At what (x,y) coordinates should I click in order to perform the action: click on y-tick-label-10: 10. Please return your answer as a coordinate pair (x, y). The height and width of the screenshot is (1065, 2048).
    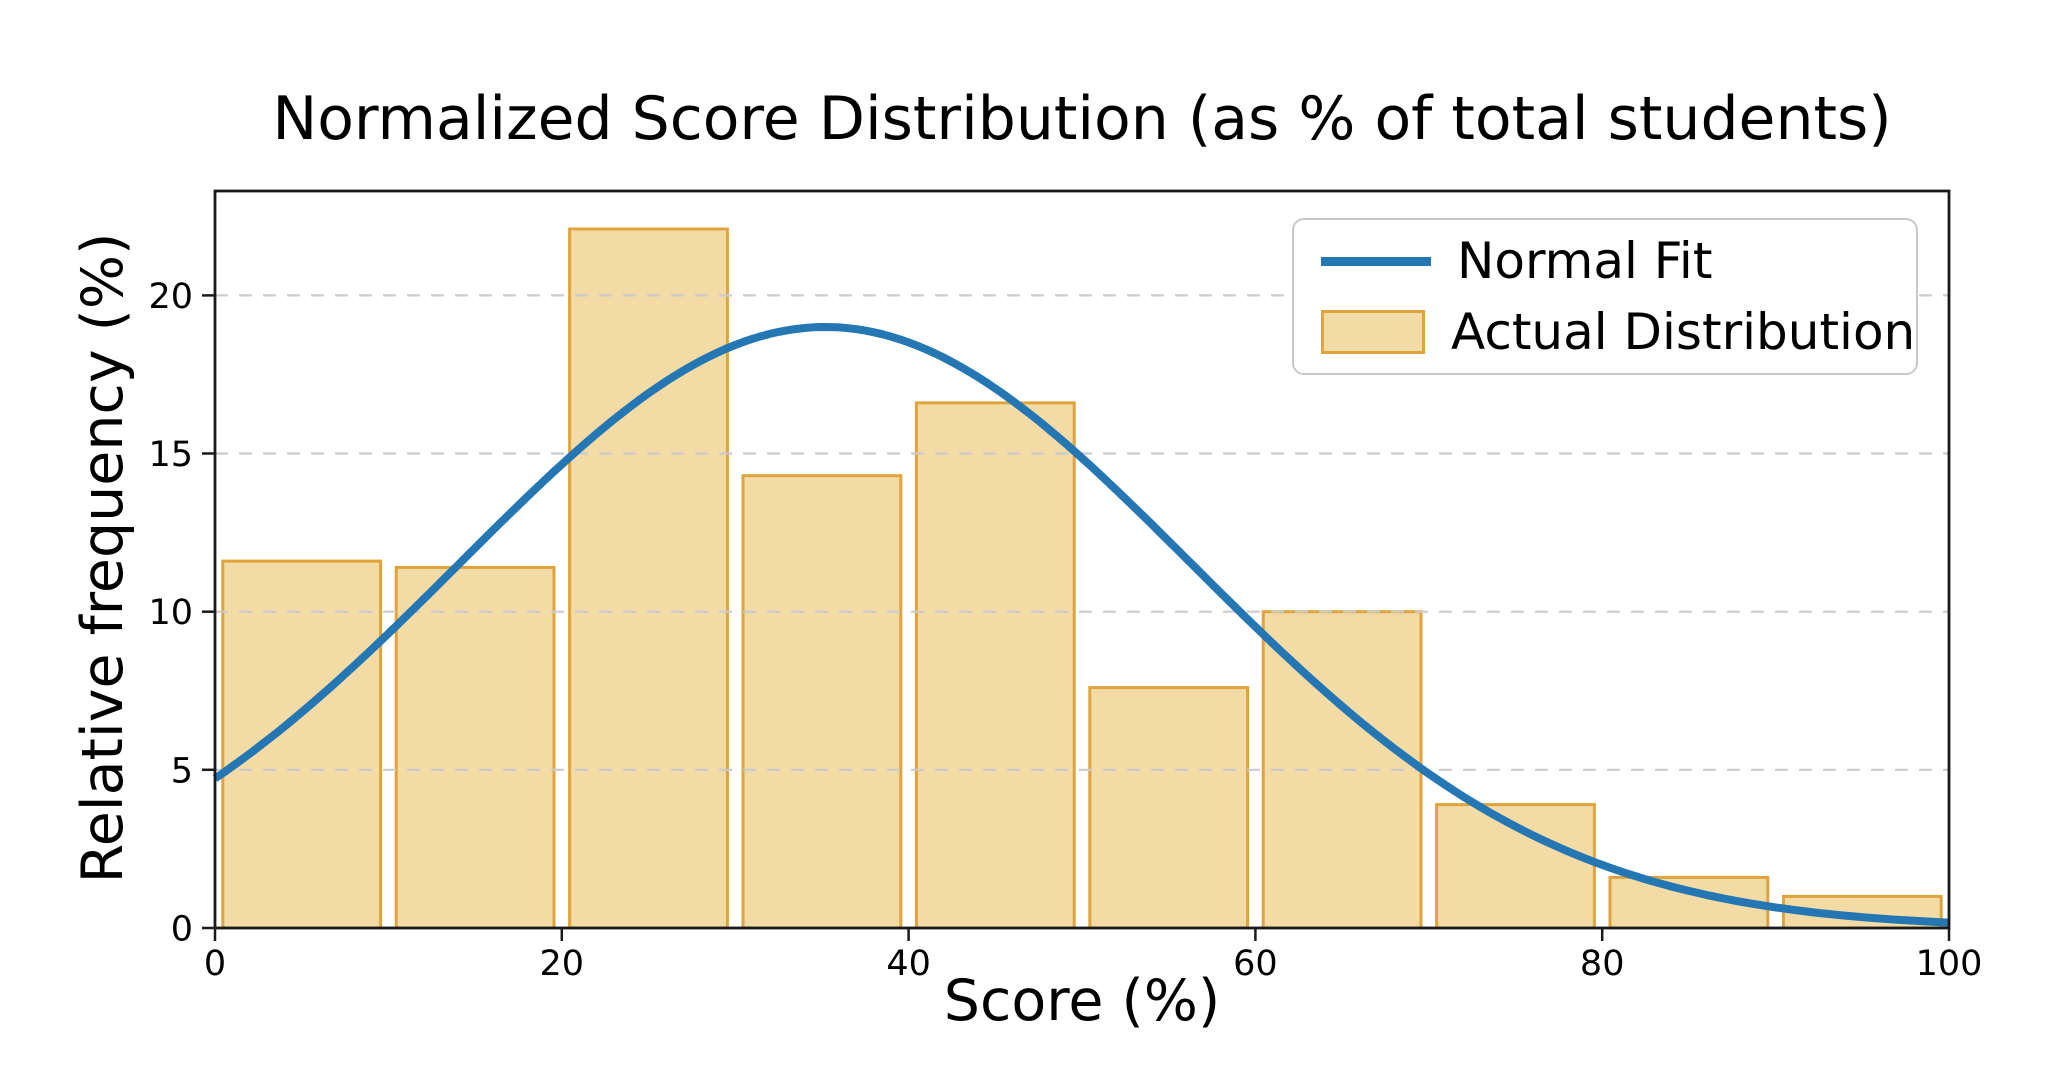
    Looking at the image, I should click on (170, 613).